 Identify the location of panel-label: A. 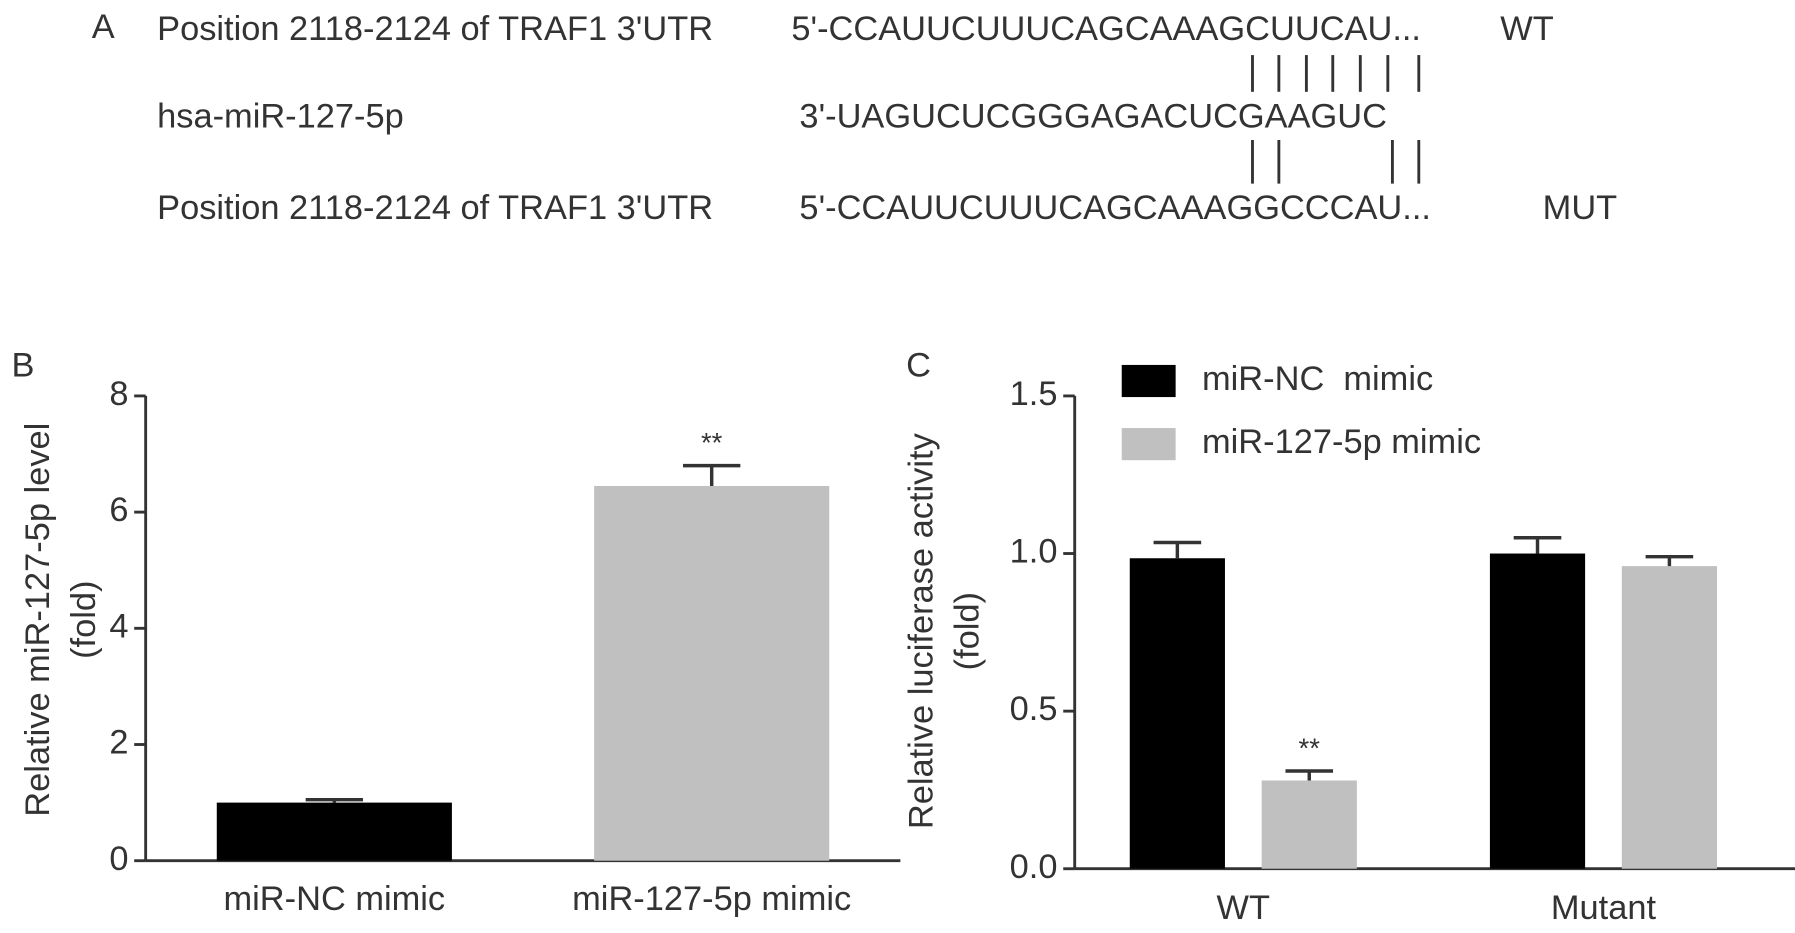
(103, 27).